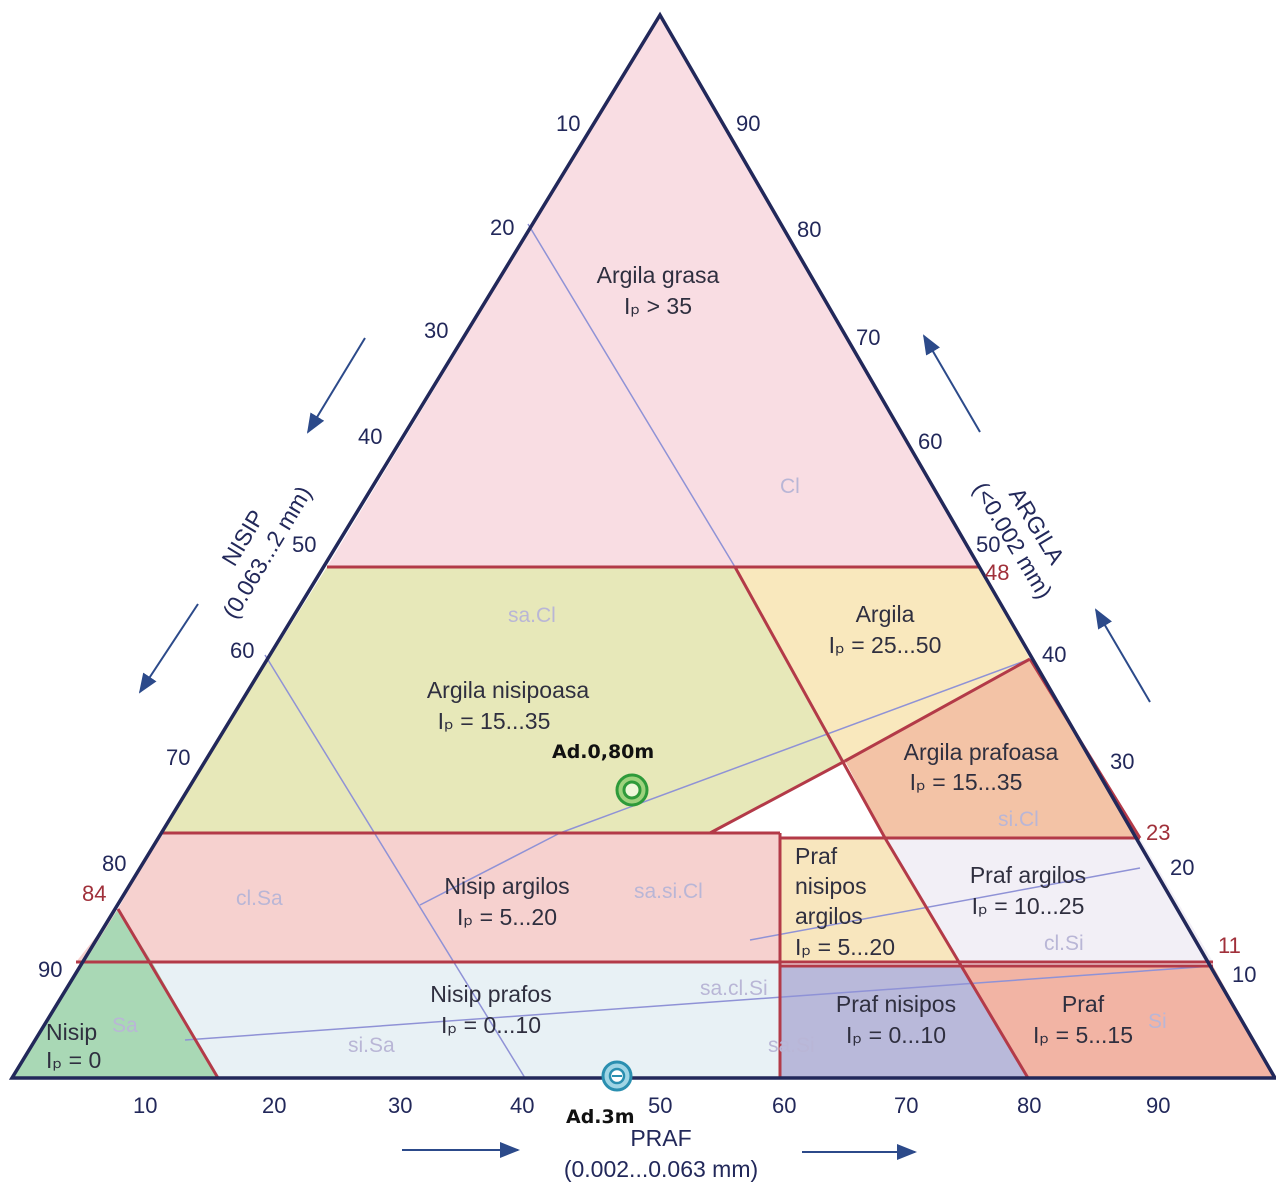 Image resolution: width=1276 pixels, height=1188 pixels. I want to click on code-cl-si: cl.Si, so click(1064, 943).